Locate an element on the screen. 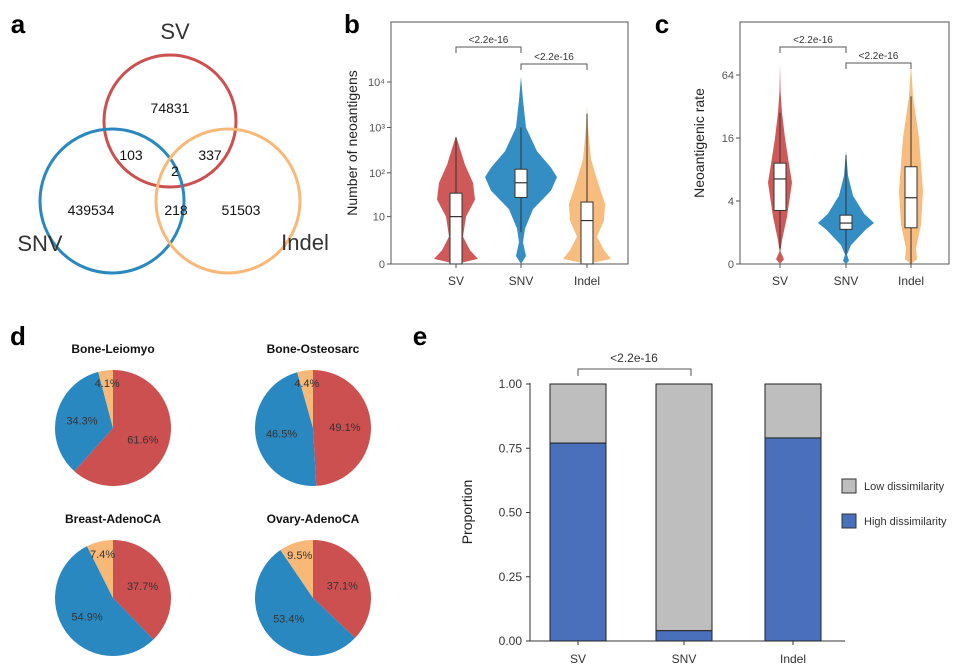  pie-title: Bone-Osteosarc is located at coordinates (313, 349).